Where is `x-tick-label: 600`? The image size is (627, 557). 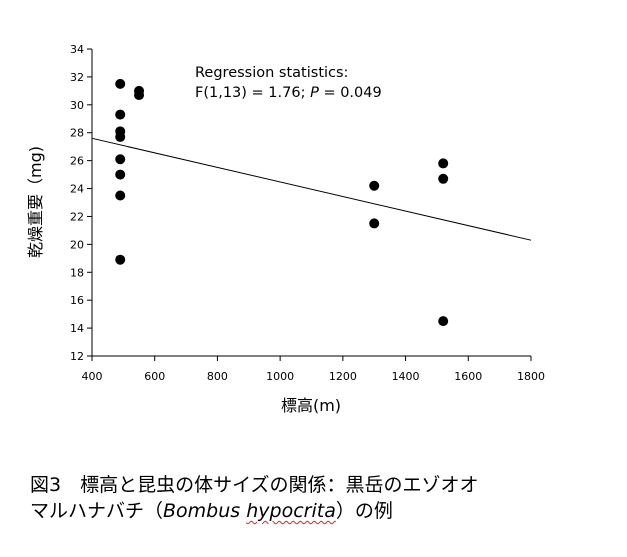
x-tick-label: 600 is located at coordinates (154, 376).